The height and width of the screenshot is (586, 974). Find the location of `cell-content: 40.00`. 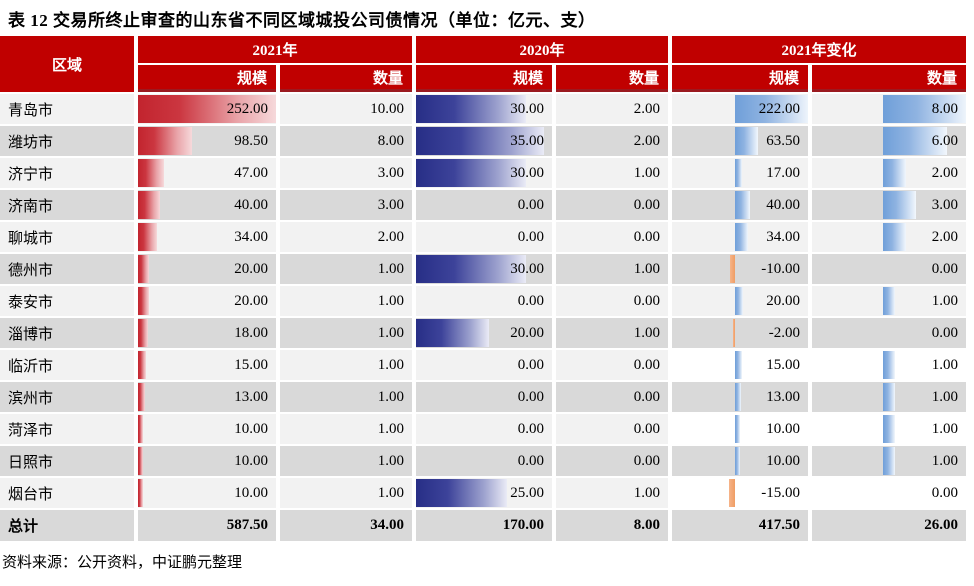

cell-content: 40.00 is located at coordinates (207, 205).